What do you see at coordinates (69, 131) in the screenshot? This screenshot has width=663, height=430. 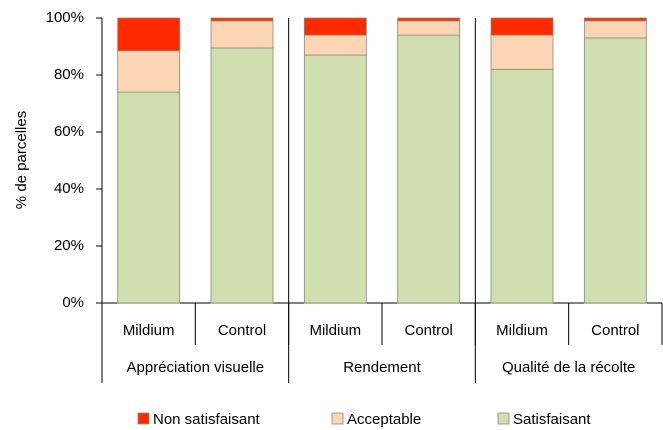 I see `y-tick-label: 60%` at bounding box center [69, 131].